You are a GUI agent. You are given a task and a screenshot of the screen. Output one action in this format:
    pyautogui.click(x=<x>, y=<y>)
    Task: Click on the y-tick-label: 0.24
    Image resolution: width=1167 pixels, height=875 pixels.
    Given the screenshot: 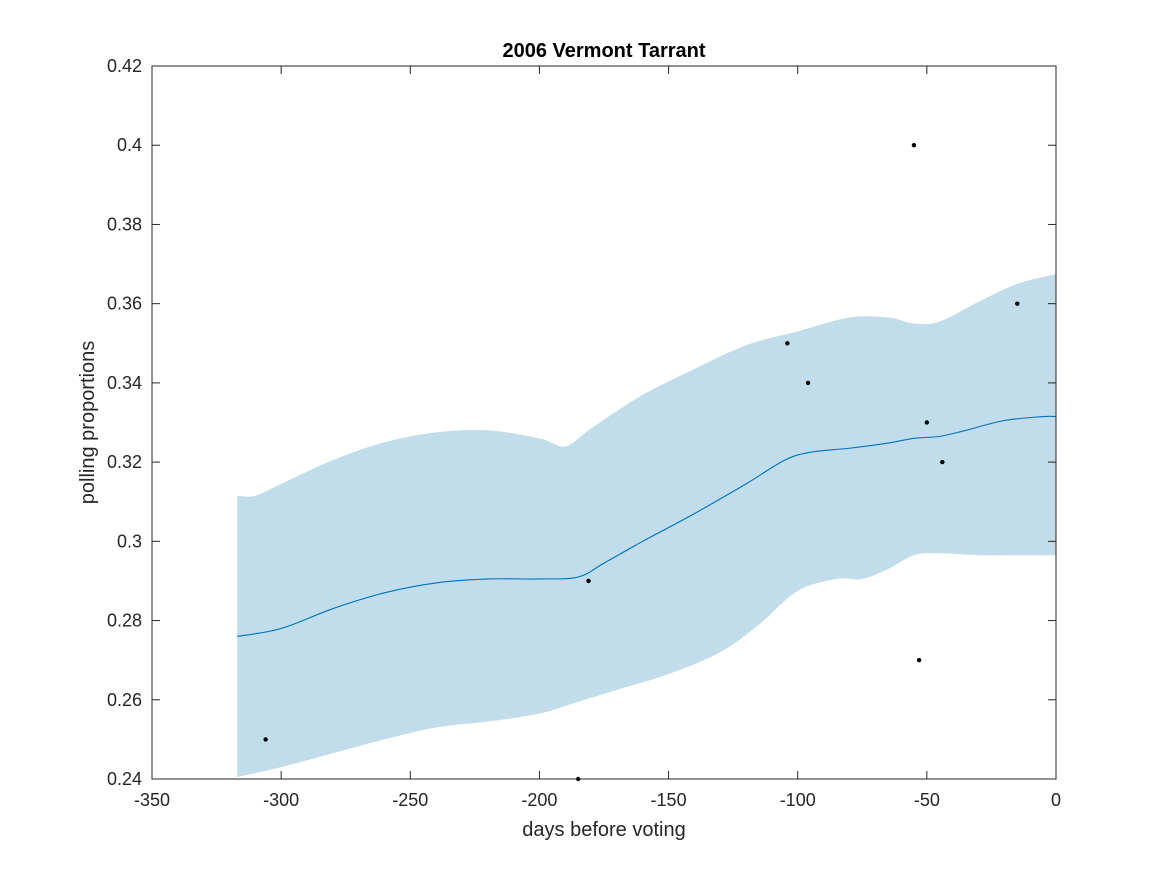 What is the action you would take?
    pyautogui.click(x=124, y=779)
    